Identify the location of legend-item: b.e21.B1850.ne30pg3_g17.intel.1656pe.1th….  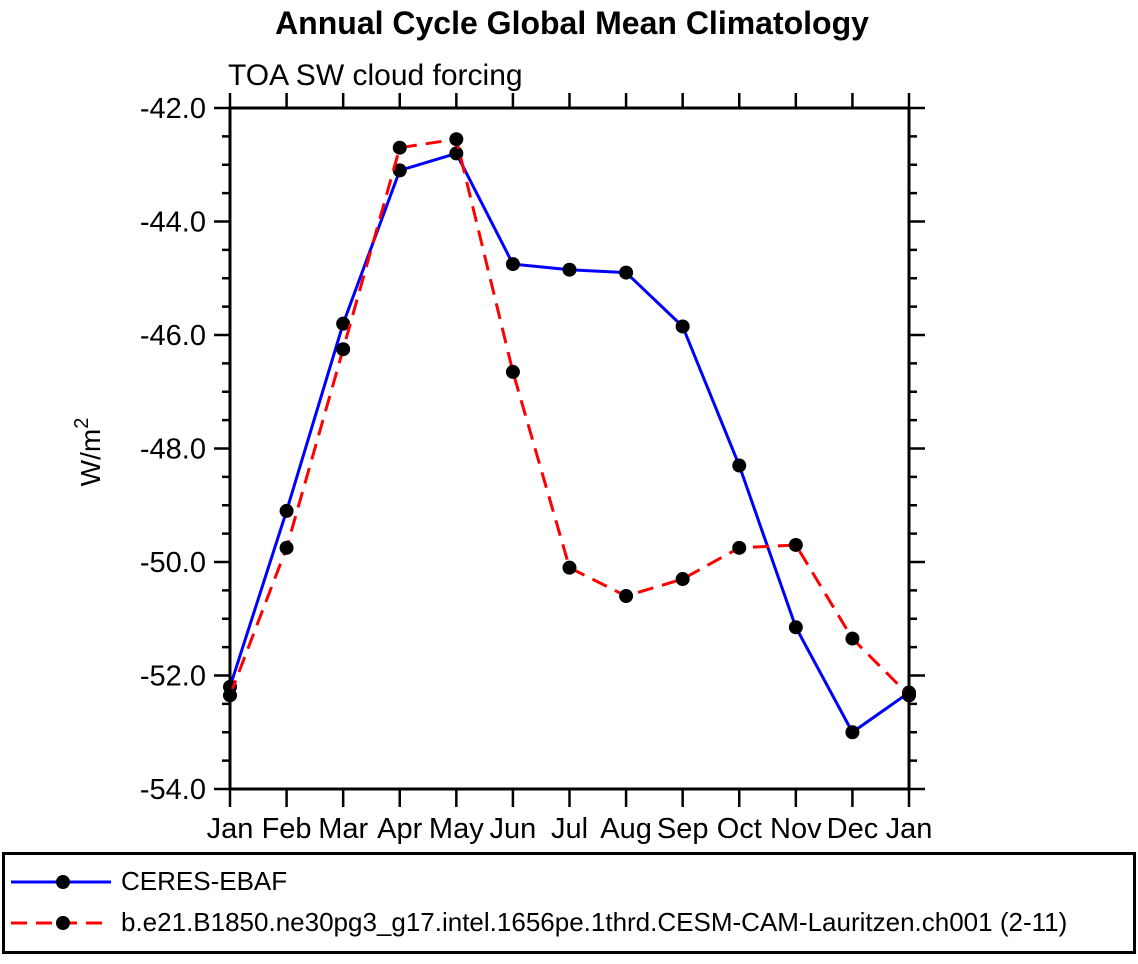
(569, 922).